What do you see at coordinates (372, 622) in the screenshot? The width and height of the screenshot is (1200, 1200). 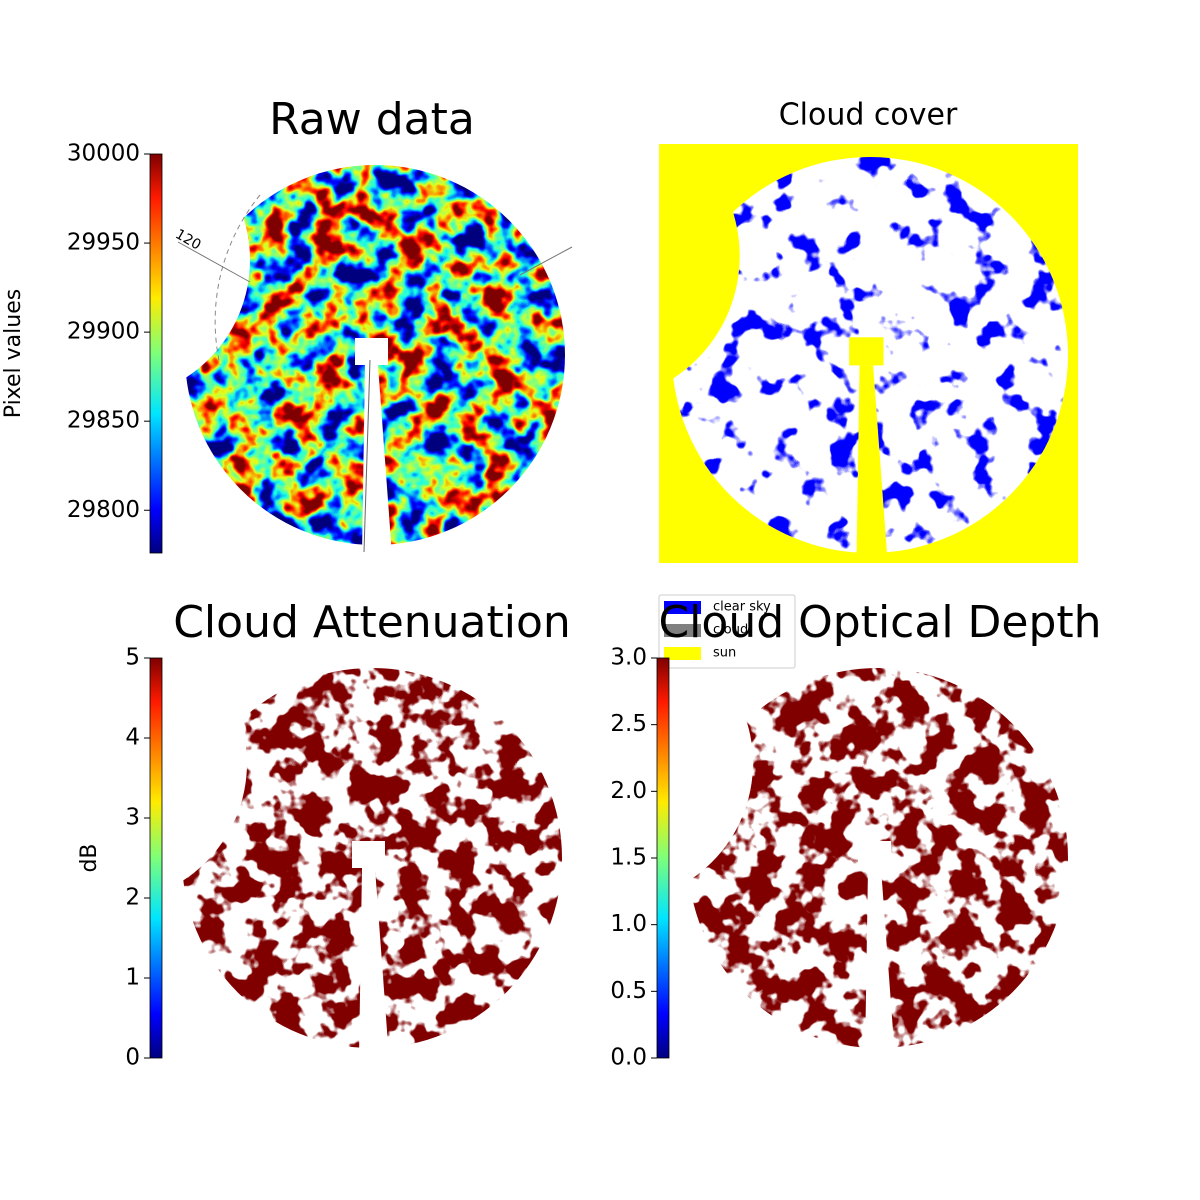 I see `panel-title: Cloud Attenuation` at bounding box center [372, 622].